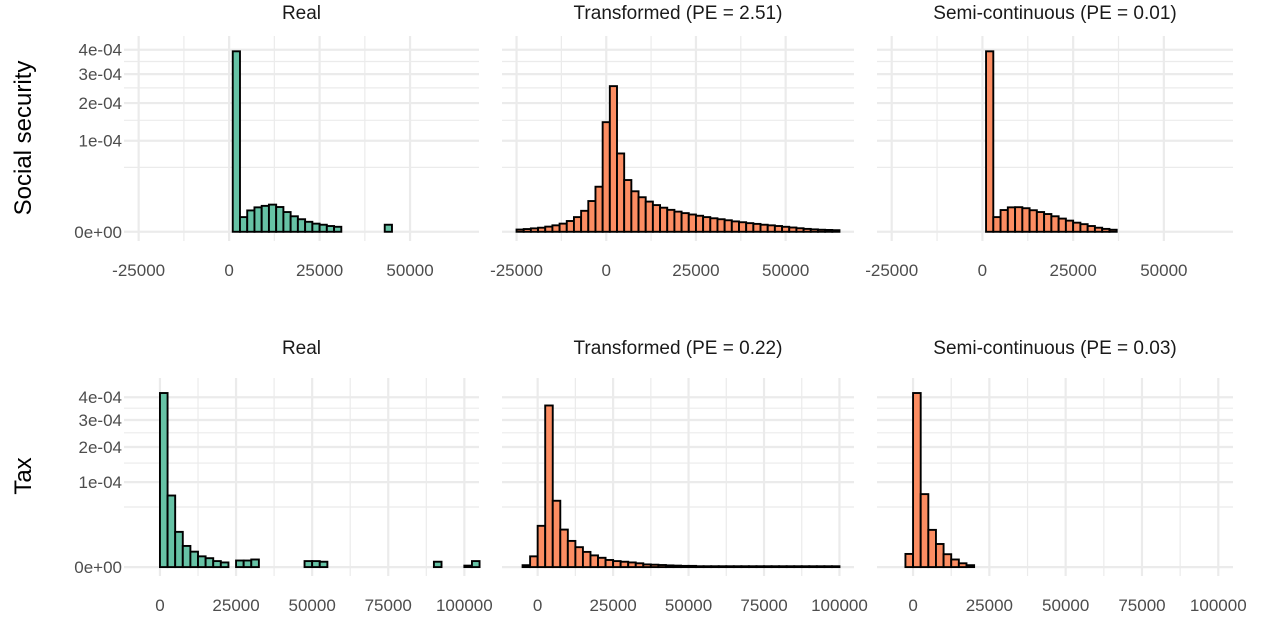 This screenshot has width=1268, height=621. What do you see at coordinates (98, 232) in the screenshot?
I see `y-tick-label: 0e+00` at bounding box center [98, 232].